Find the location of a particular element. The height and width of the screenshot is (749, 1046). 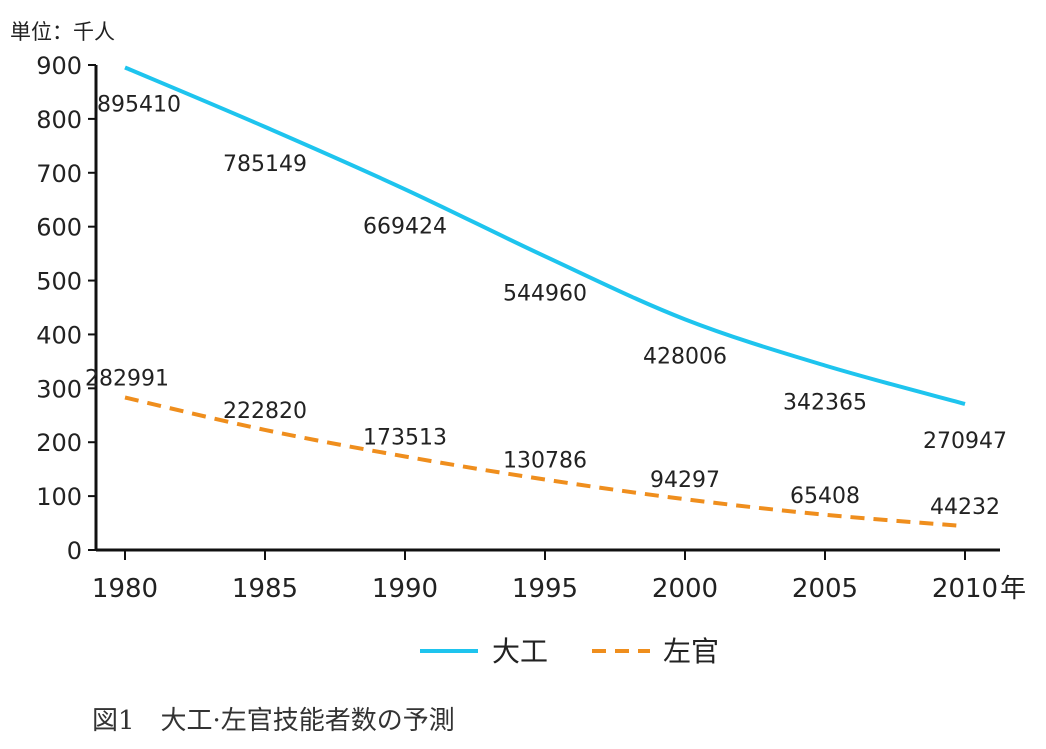

y-tick-label: 800 is located at coordinates (59, 120).